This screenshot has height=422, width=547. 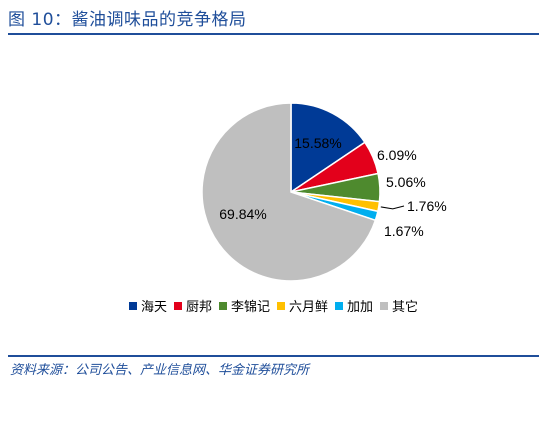 I want to click on legend-label: 海天, so click(x=153, y=307).